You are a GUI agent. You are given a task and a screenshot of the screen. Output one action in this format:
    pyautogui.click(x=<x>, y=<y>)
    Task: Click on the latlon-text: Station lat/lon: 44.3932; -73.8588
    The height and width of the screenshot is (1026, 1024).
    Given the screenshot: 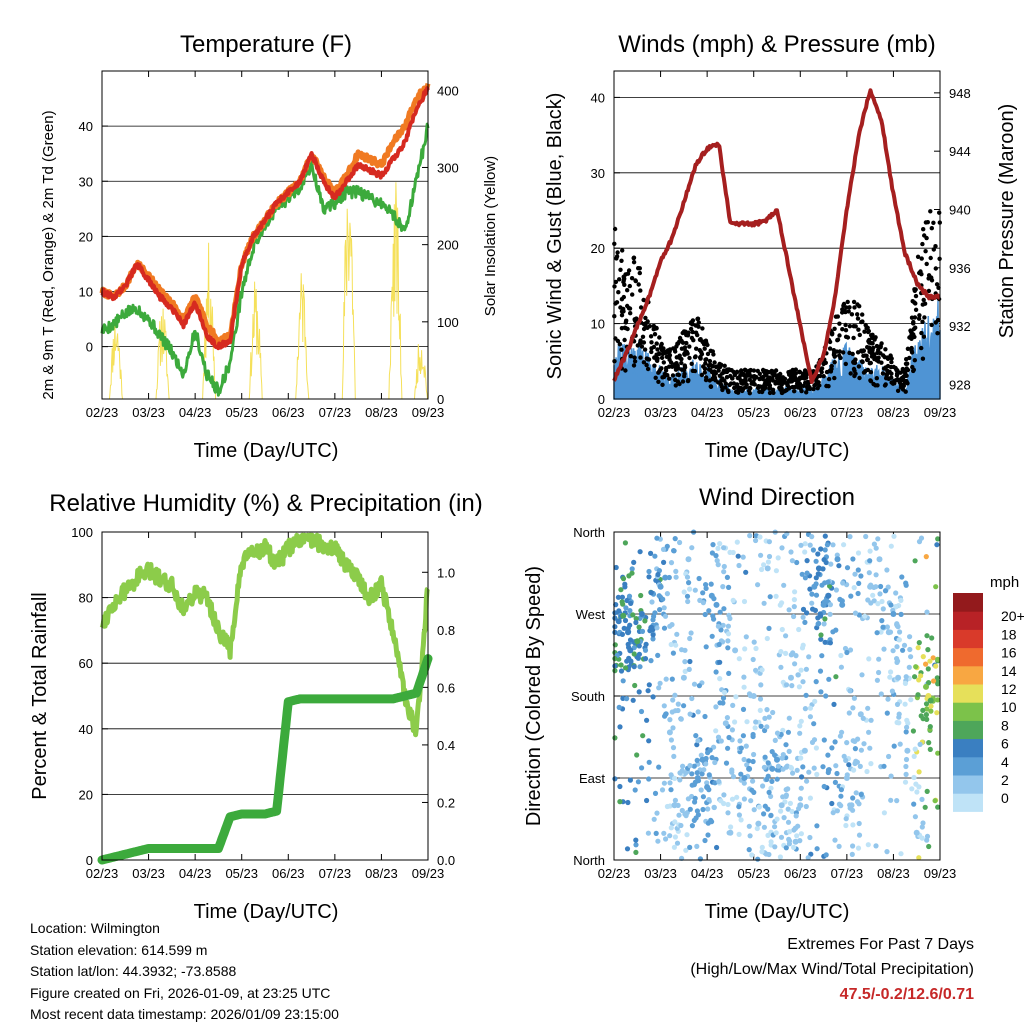 What is the action you would take?
    pyautogui.click(x=133, y=971)
    